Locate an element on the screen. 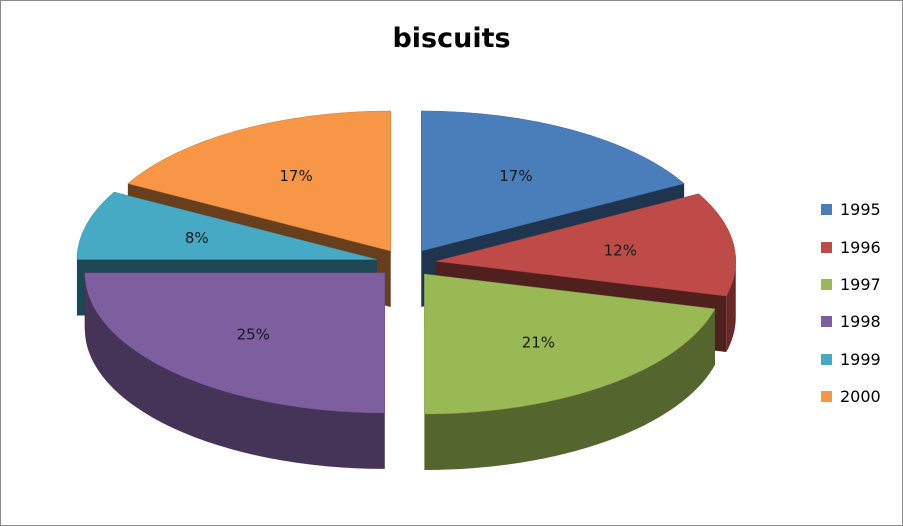  slice-label-1995: 17% is located at coordinates (515, 176).